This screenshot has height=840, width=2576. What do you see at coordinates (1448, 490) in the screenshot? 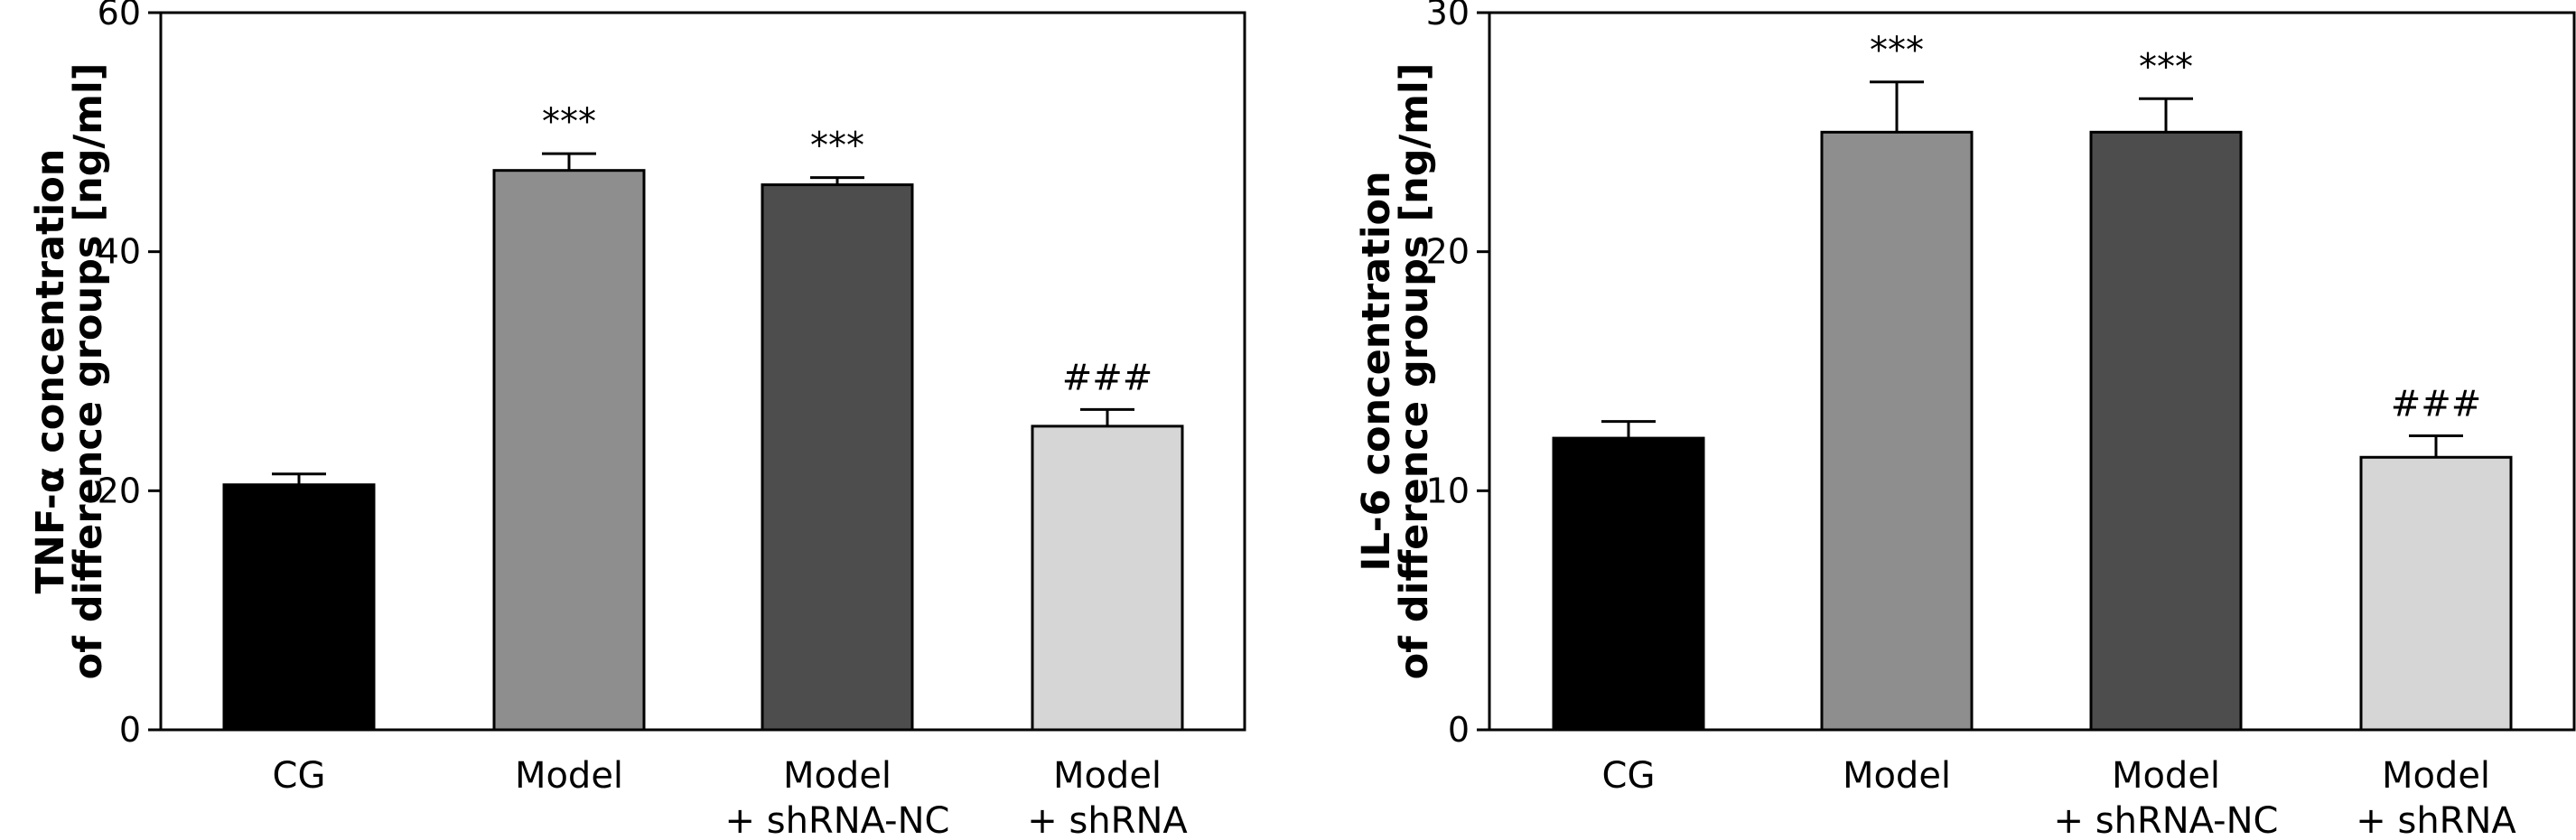
I see `y-tick-label: 10` at bounding box center [1448, 490].